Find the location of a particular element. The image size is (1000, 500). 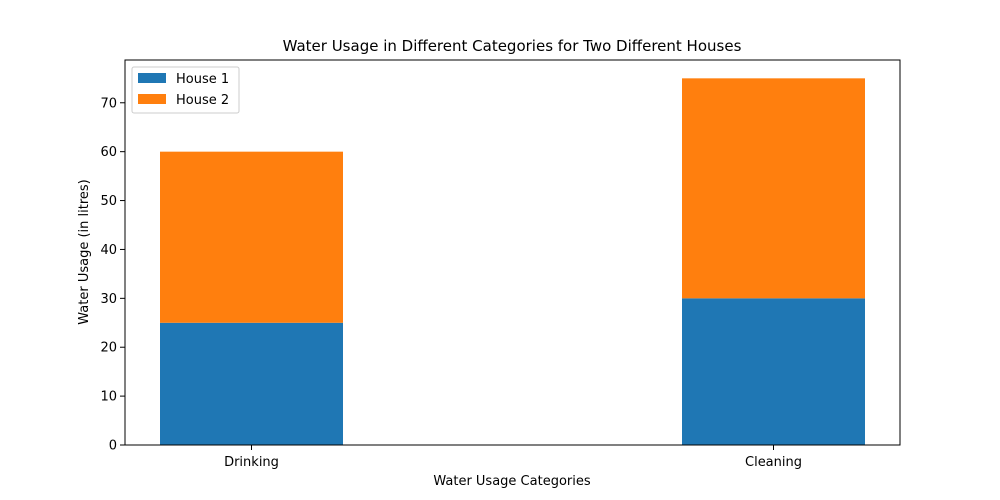

bar-house-2-drinking is located at coordinates (251, 237).